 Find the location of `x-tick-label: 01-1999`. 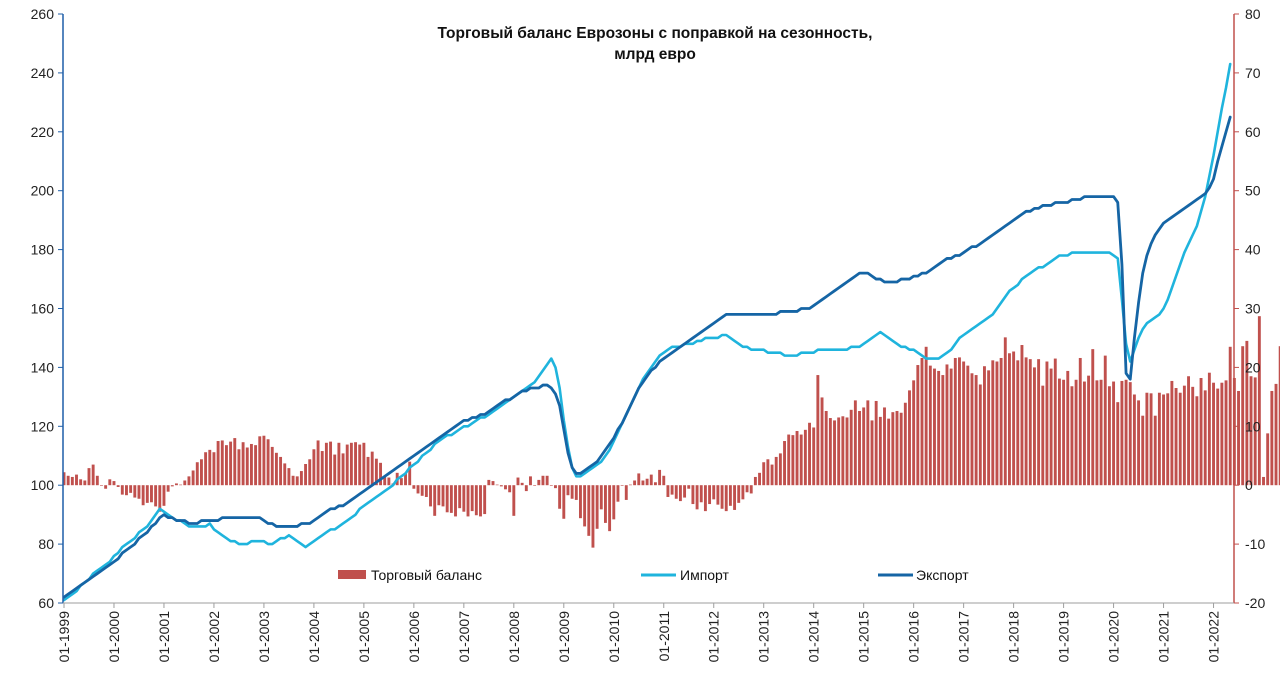

x-tick-label: 01-1999 is located at coordinates (64, 637).